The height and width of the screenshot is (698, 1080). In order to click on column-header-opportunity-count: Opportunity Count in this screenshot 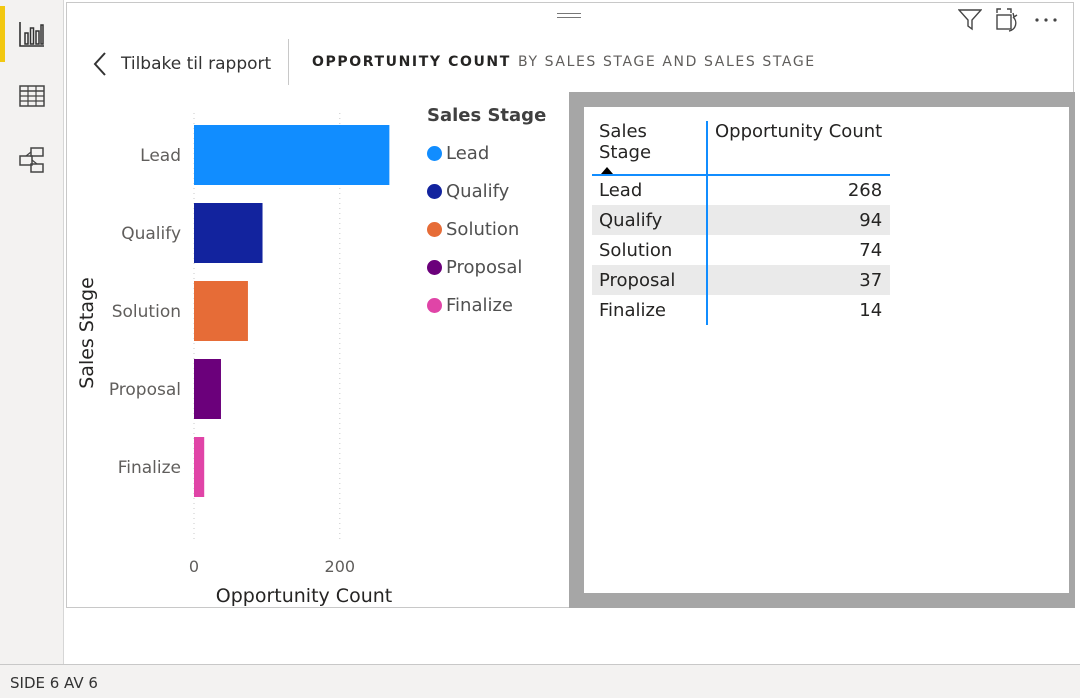, I will do `click(799, 131)`.